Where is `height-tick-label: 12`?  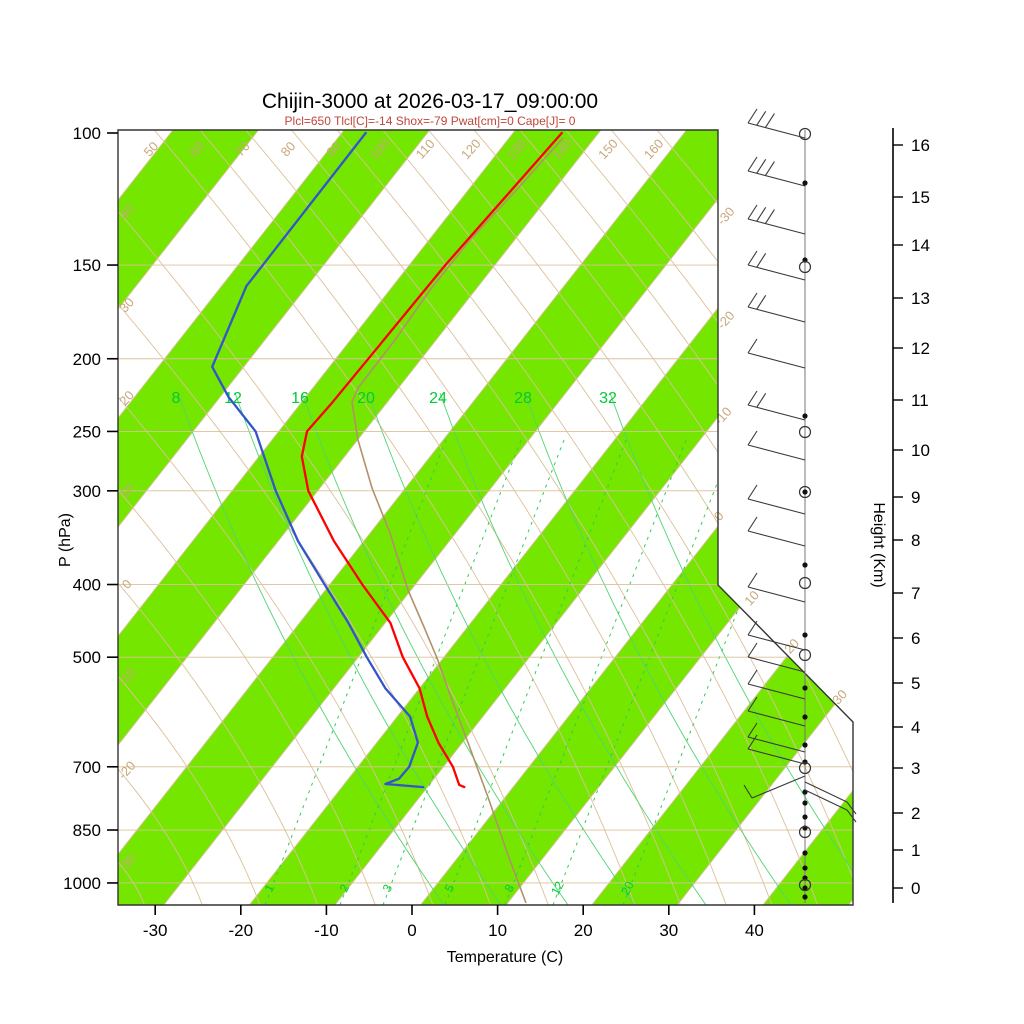 height-tick-label: 12 is located at coordinates (920, 348).